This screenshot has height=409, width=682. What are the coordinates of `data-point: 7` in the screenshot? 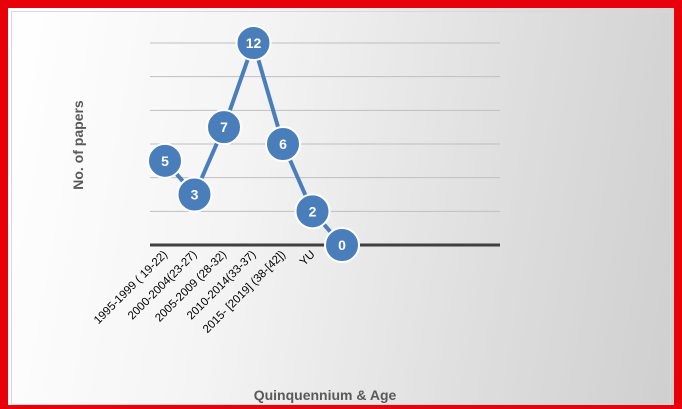 It's located at (224, 127).